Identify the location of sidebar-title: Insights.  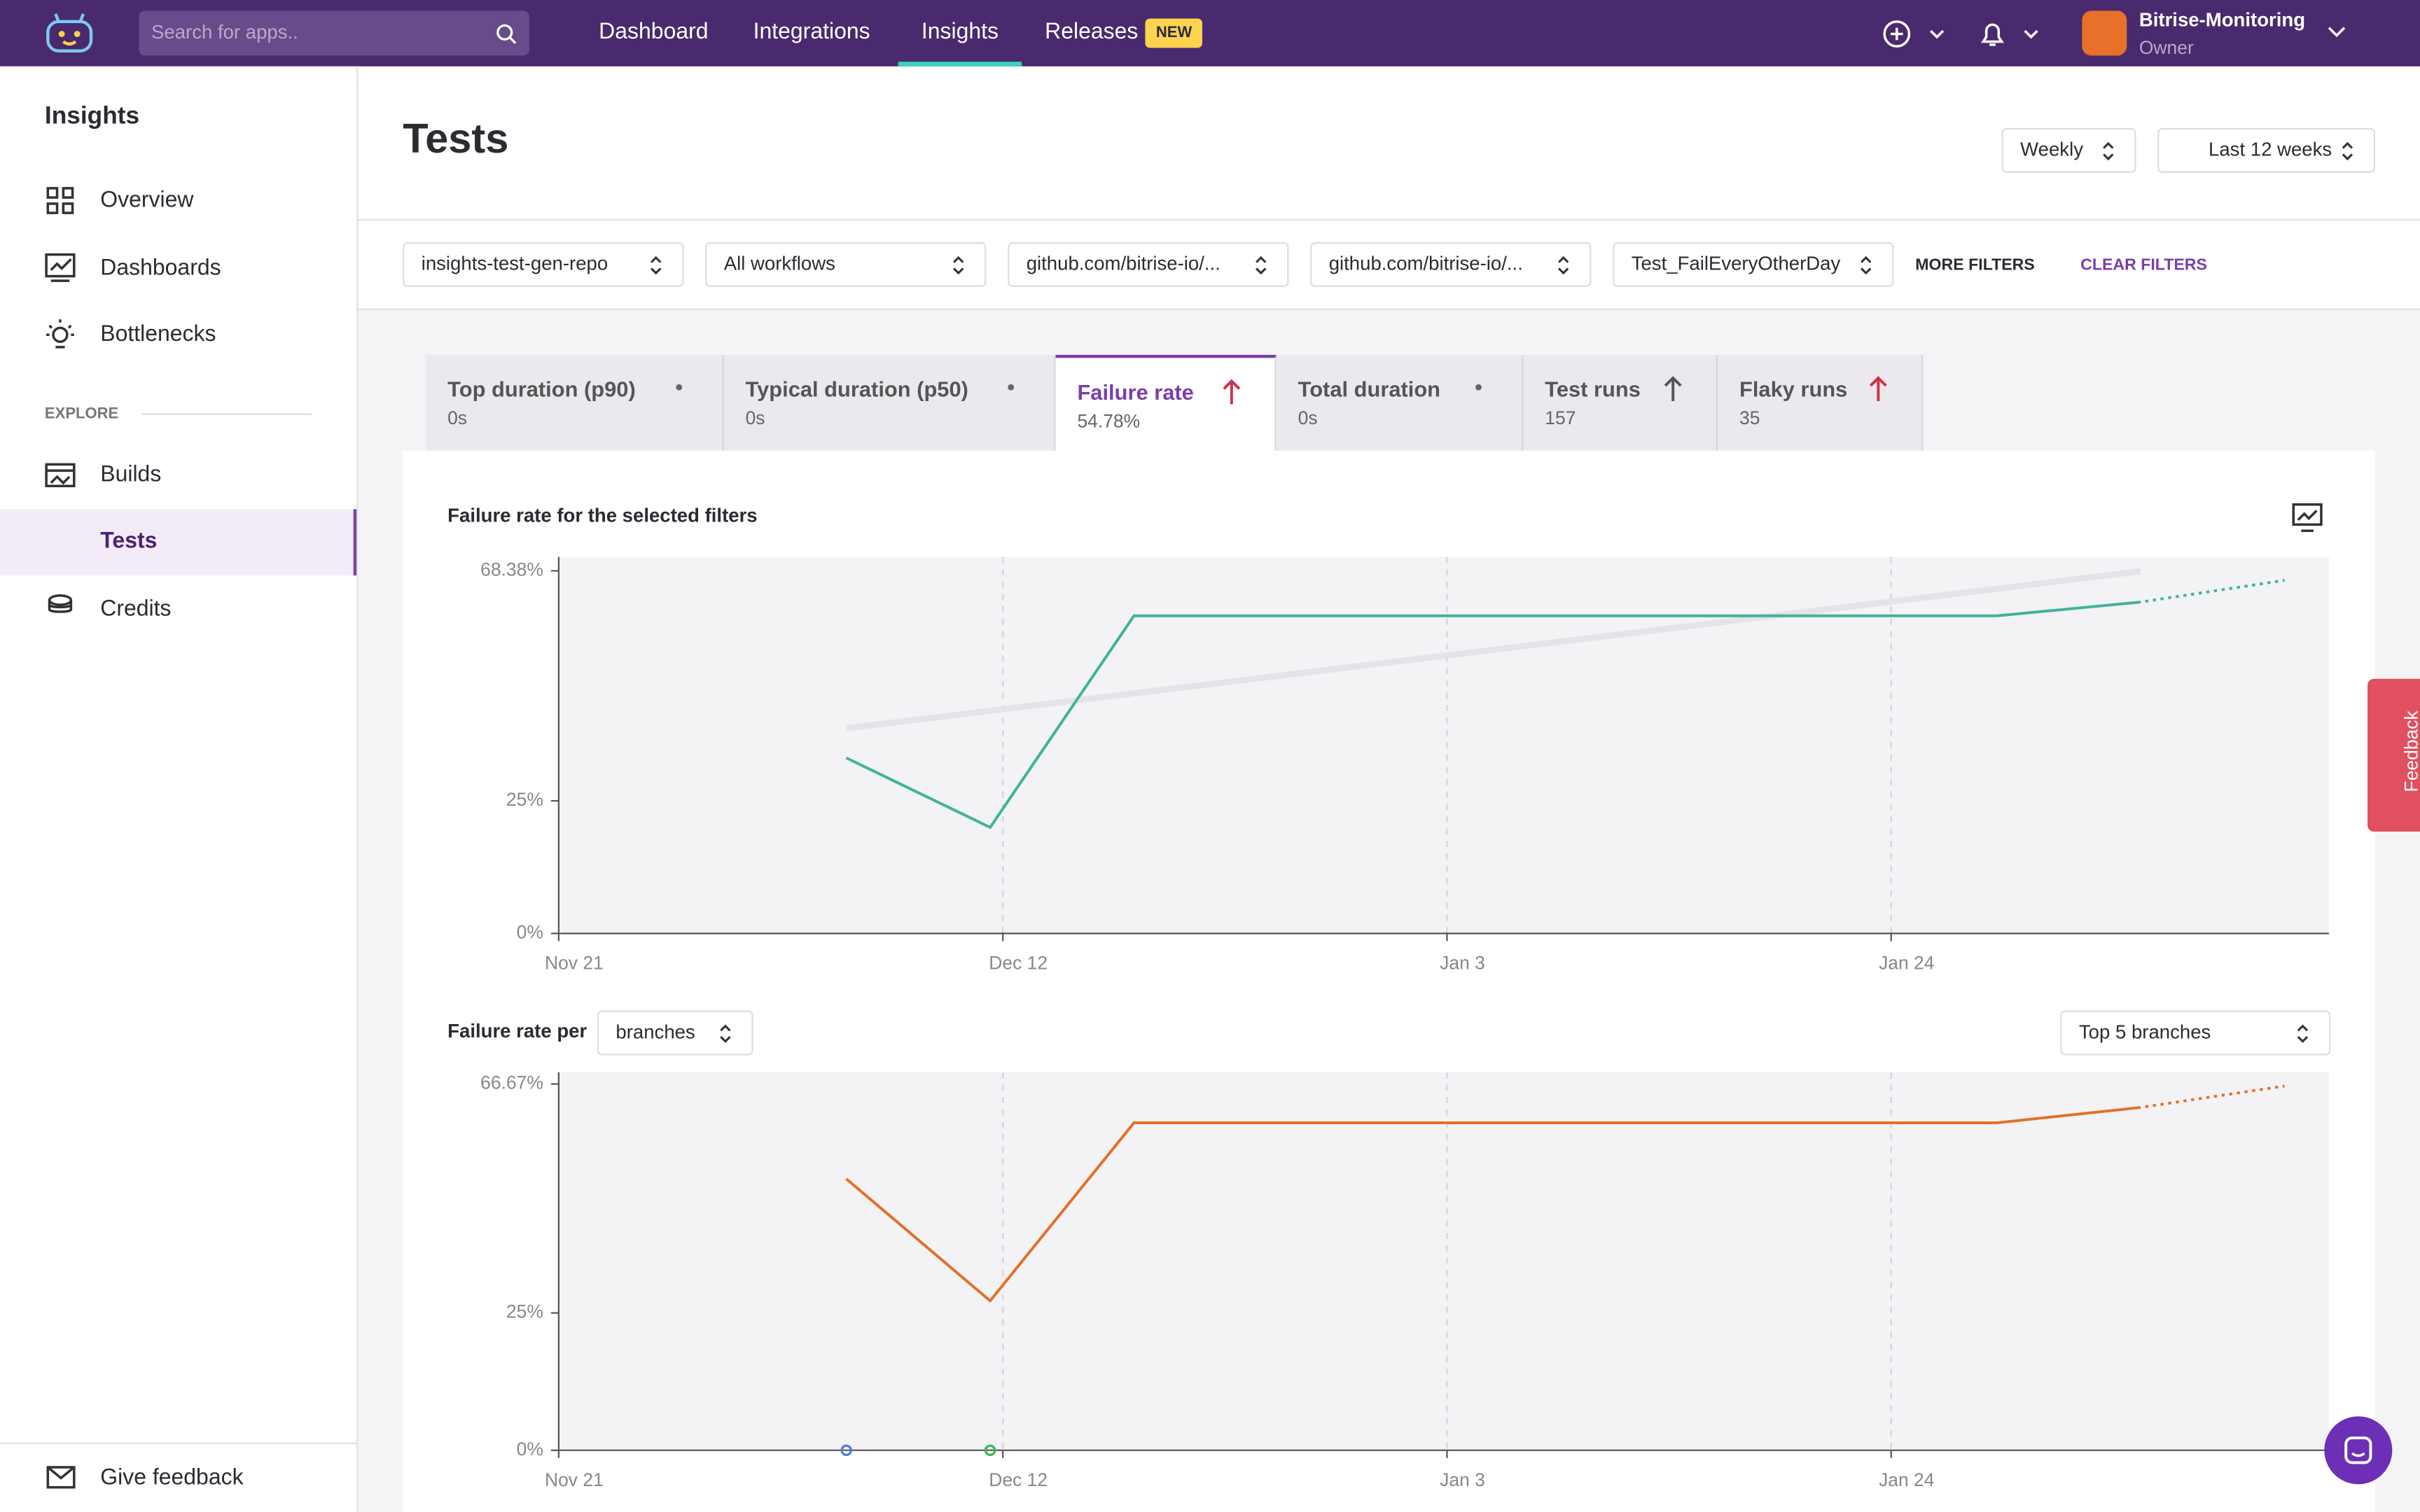
(92, 116).